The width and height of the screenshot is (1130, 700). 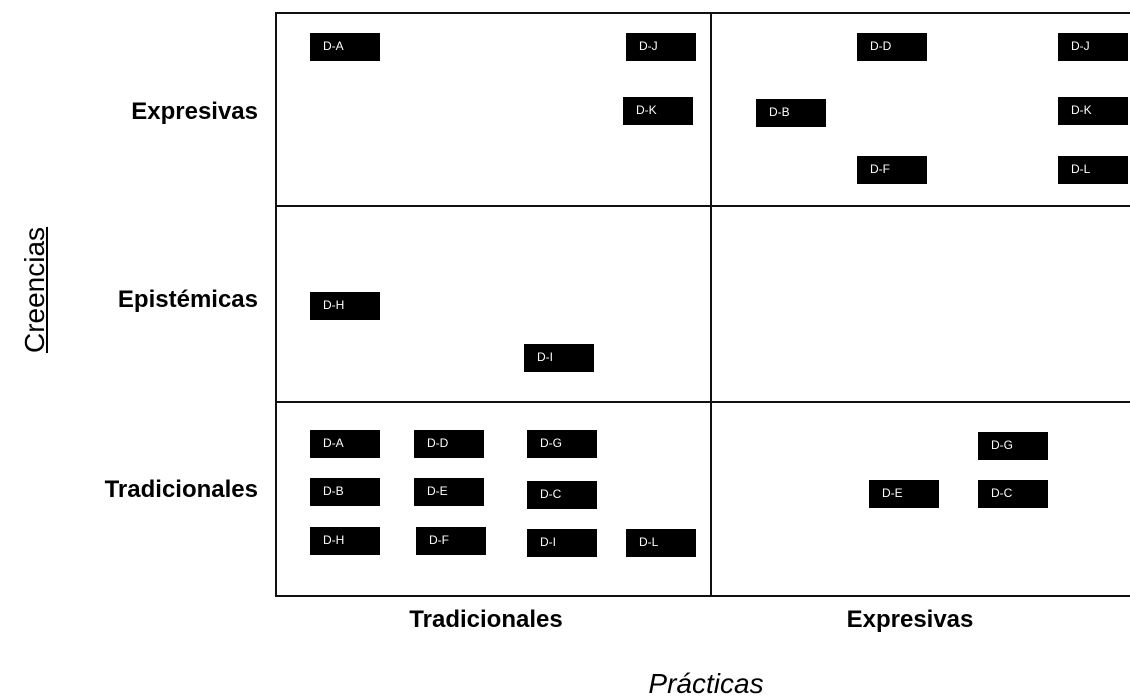 What do you see at coordinates (1093, 111) in the screenshot?
I see `box-expresivas-expresivas-4: D-K` at bounding box center [1093, 111].